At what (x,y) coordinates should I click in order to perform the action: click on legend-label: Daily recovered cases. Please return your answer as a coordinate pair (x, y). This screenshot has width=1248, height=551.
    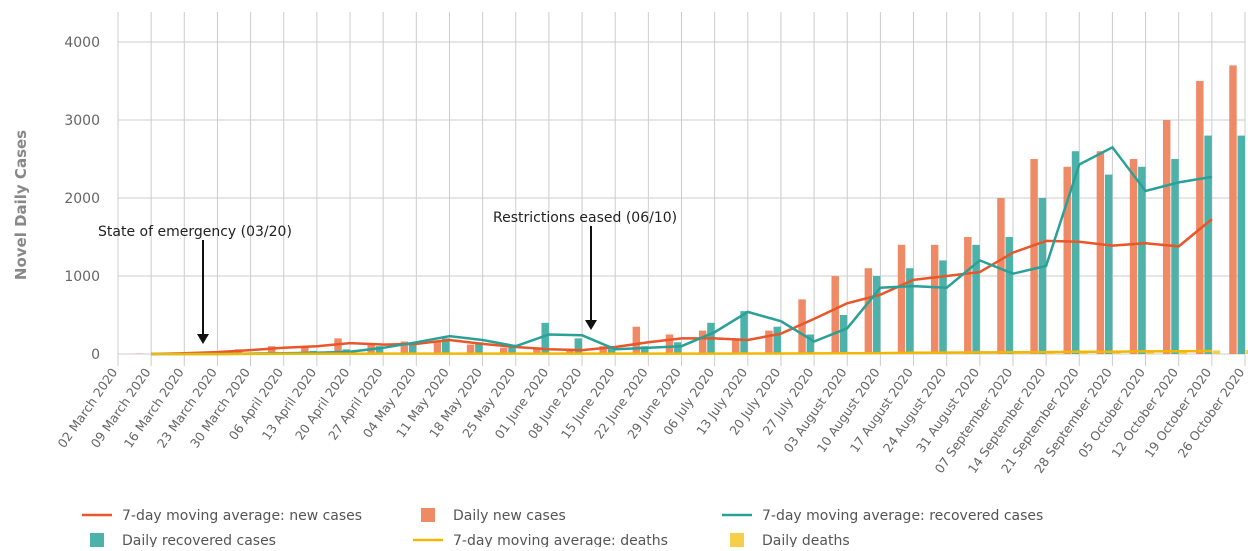
    Looking at the image, I should click on (199, 540).